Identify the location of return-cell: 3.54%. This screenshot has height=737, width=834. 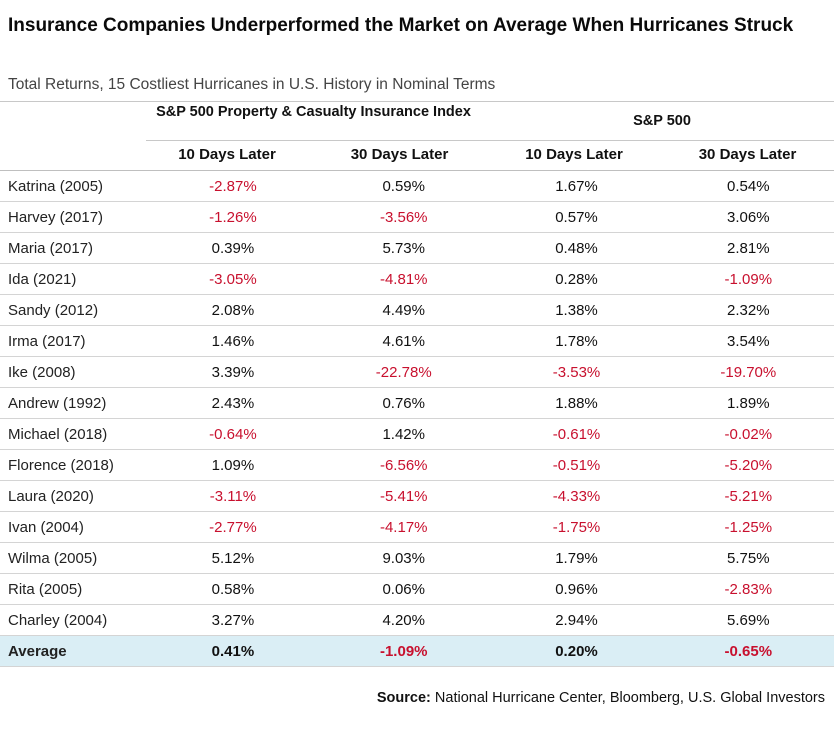
(748, 341).